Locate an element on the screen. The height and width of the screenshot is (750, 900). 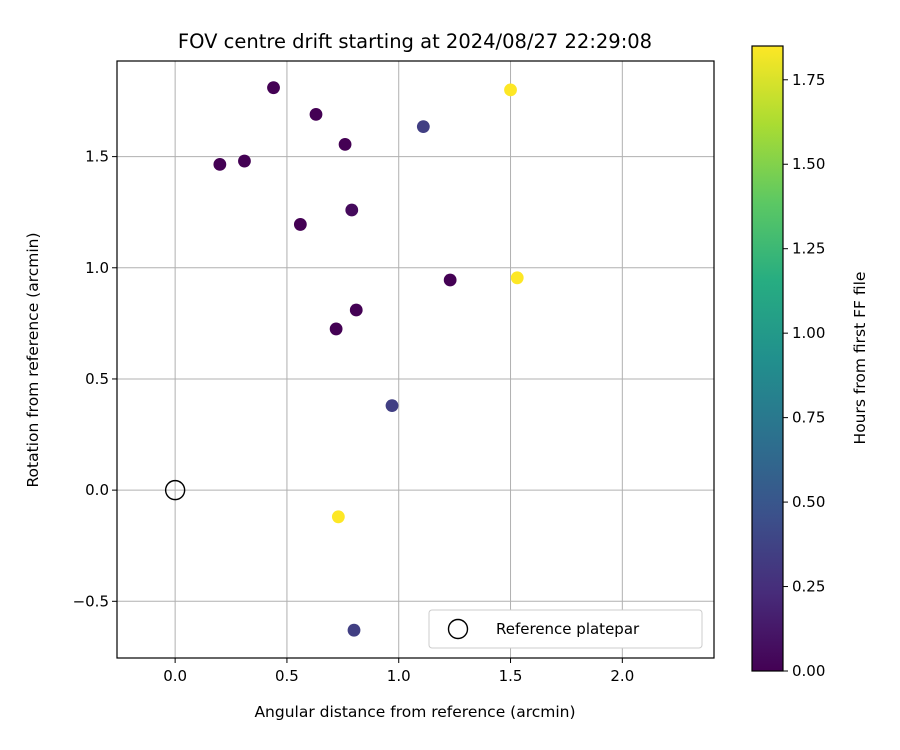
legend-label: Reference platepar is located at coordinates (568, 629).